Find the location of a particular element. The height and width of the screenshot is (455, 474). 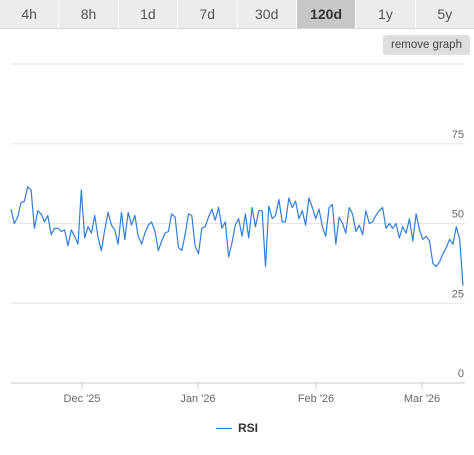

tab-4h: 4h is located at coordinates (30, 14).